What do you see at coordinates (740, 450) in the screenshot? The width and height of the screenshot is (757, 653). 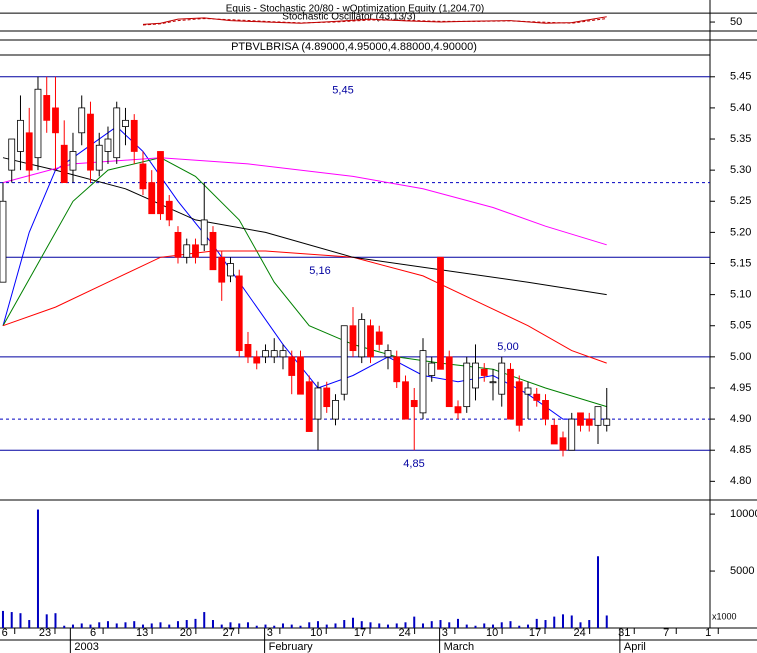 I see `y-tick-label: 4.85` at bounding box center [740, 450].